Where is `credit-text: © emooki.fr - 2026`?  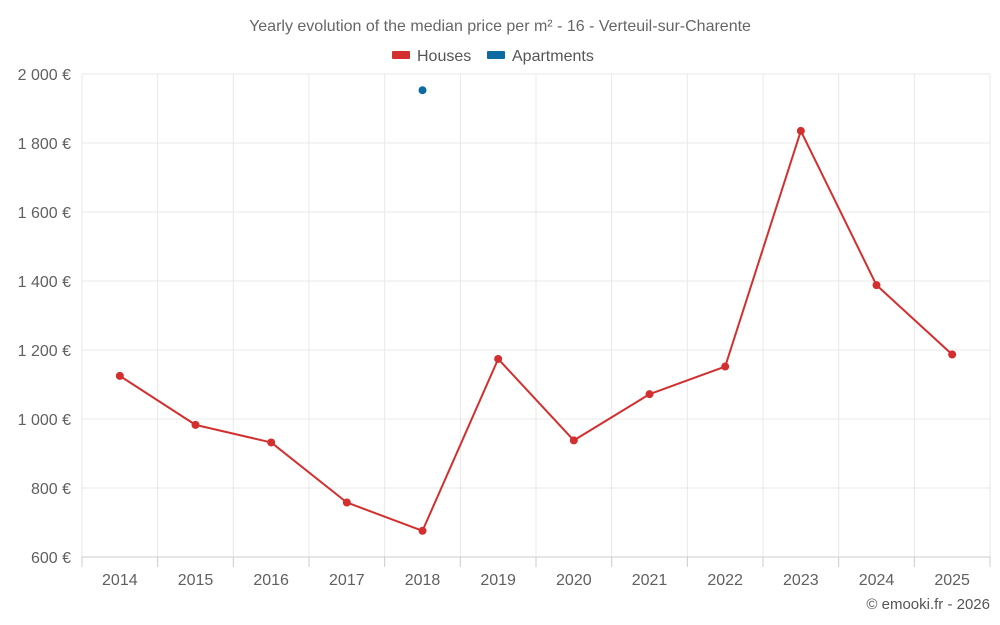 credit-text: © emooki.fr - 2026 is located at coordinates (928, 604).